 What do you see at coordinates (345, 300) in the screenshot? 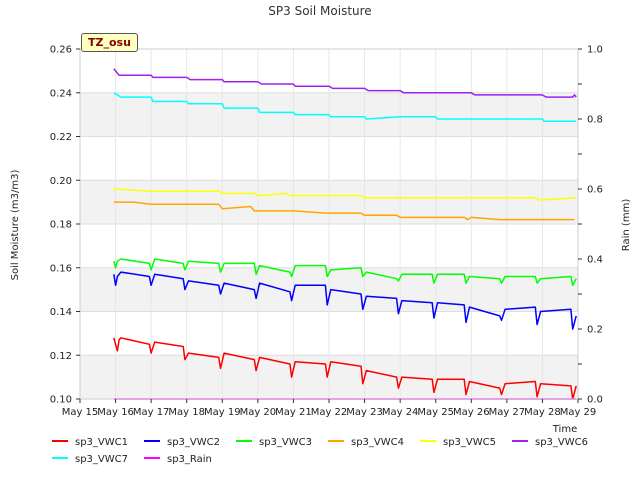
I see `series-line-sp3-vwc2` at bounding box center [345, 300].